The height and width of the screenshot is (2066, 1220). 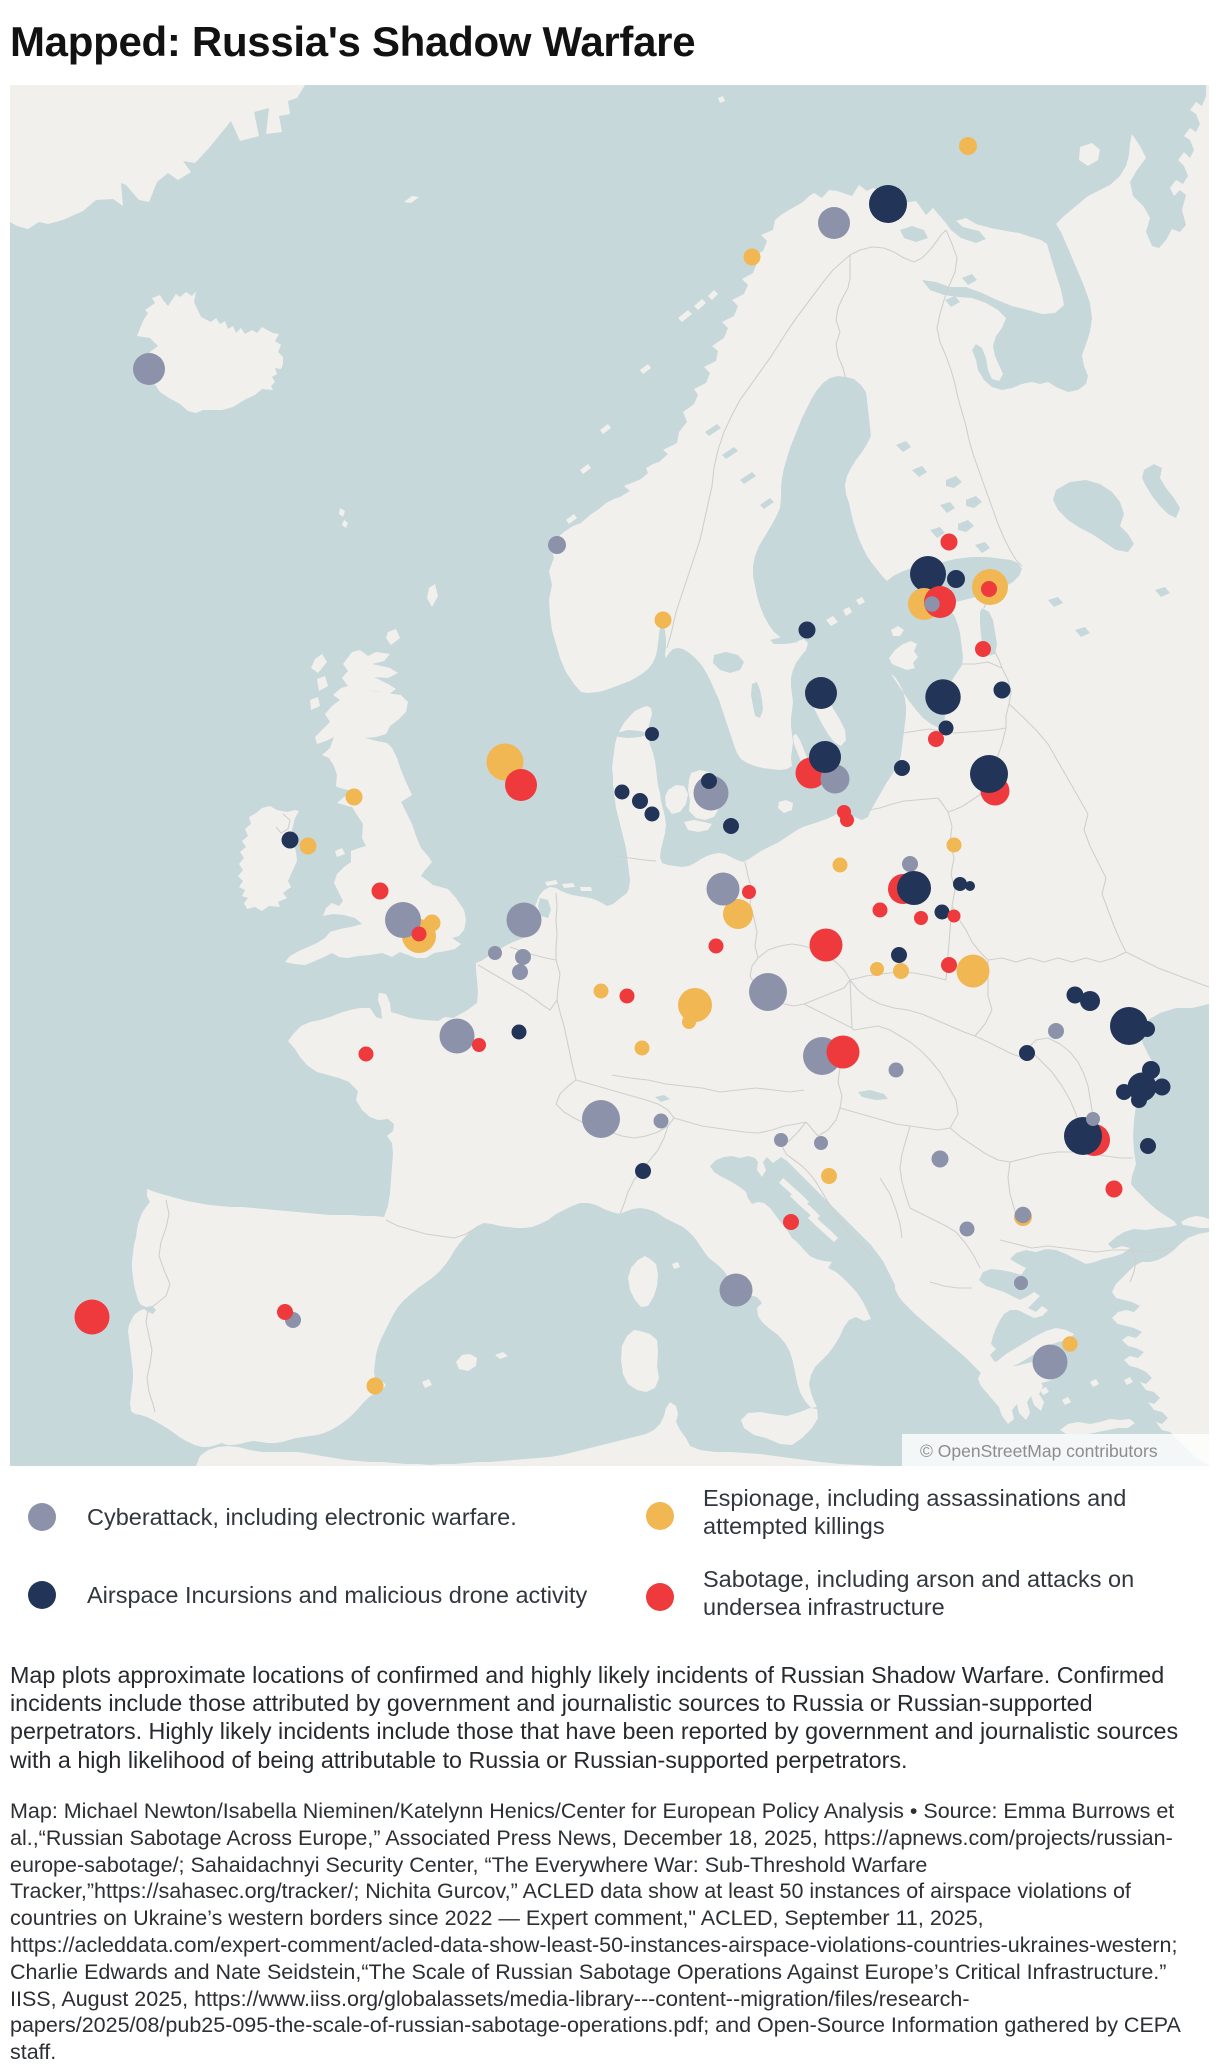 What do you see at coordinates (1039, 1451) in the screenshot?
I see `svg-text: © OpenStreetMap contributors` at bounding box center [1039, 1451].